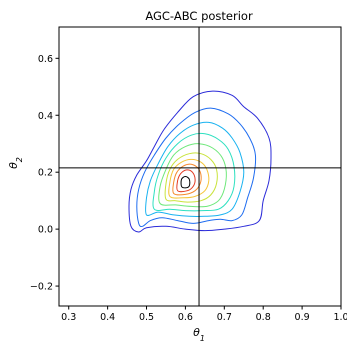 This screenshot has height=341, width=347. Describe the element at coordinates (107, 317) in the screenshot. I see `x-tick-label: 0.4` at that location.